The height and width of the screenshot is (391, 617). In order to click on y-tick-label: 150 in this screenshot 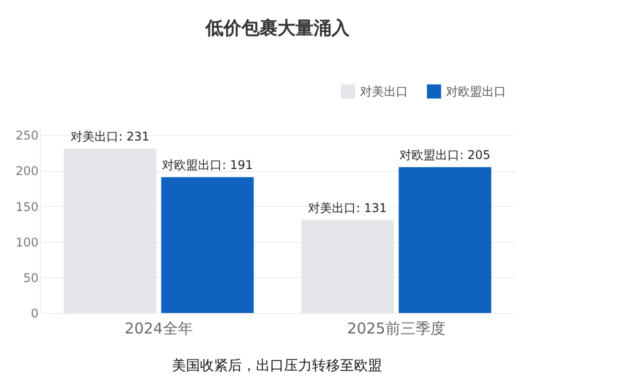, I will do `click(27, 207)`.